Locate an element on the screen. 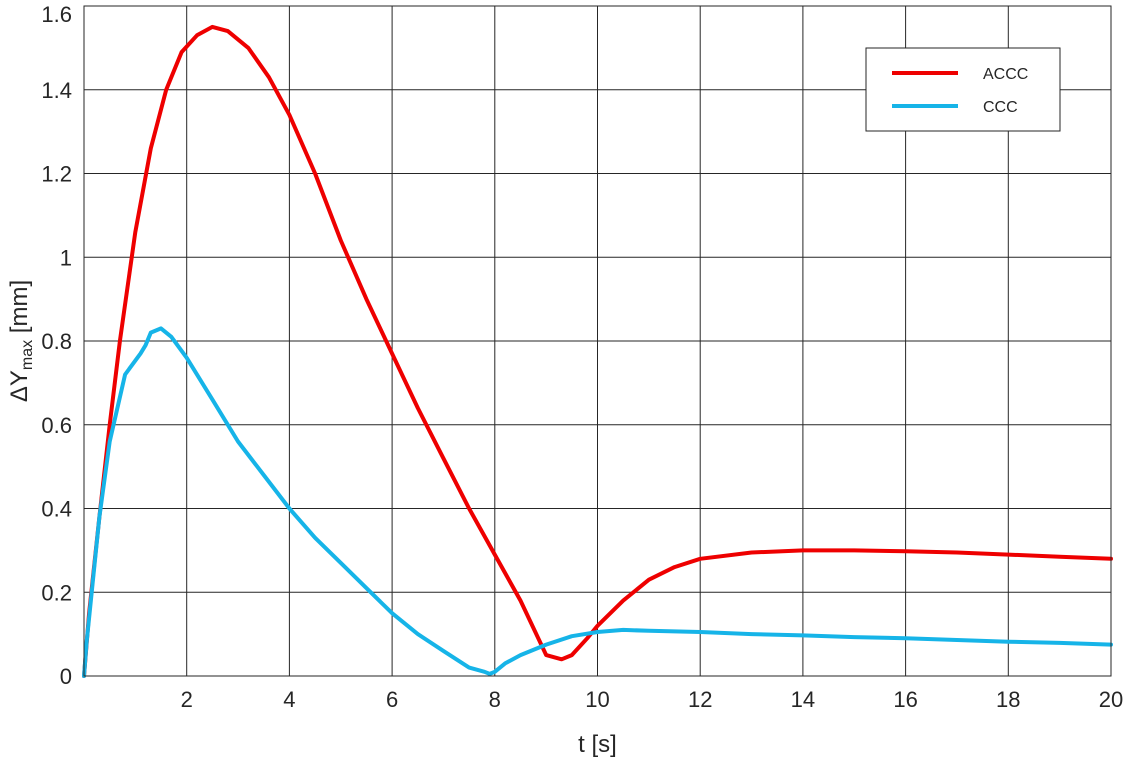 The height and width of the screenshot is (759, 1128). x-tick-label: 14 is located at coordinates (803, 699).